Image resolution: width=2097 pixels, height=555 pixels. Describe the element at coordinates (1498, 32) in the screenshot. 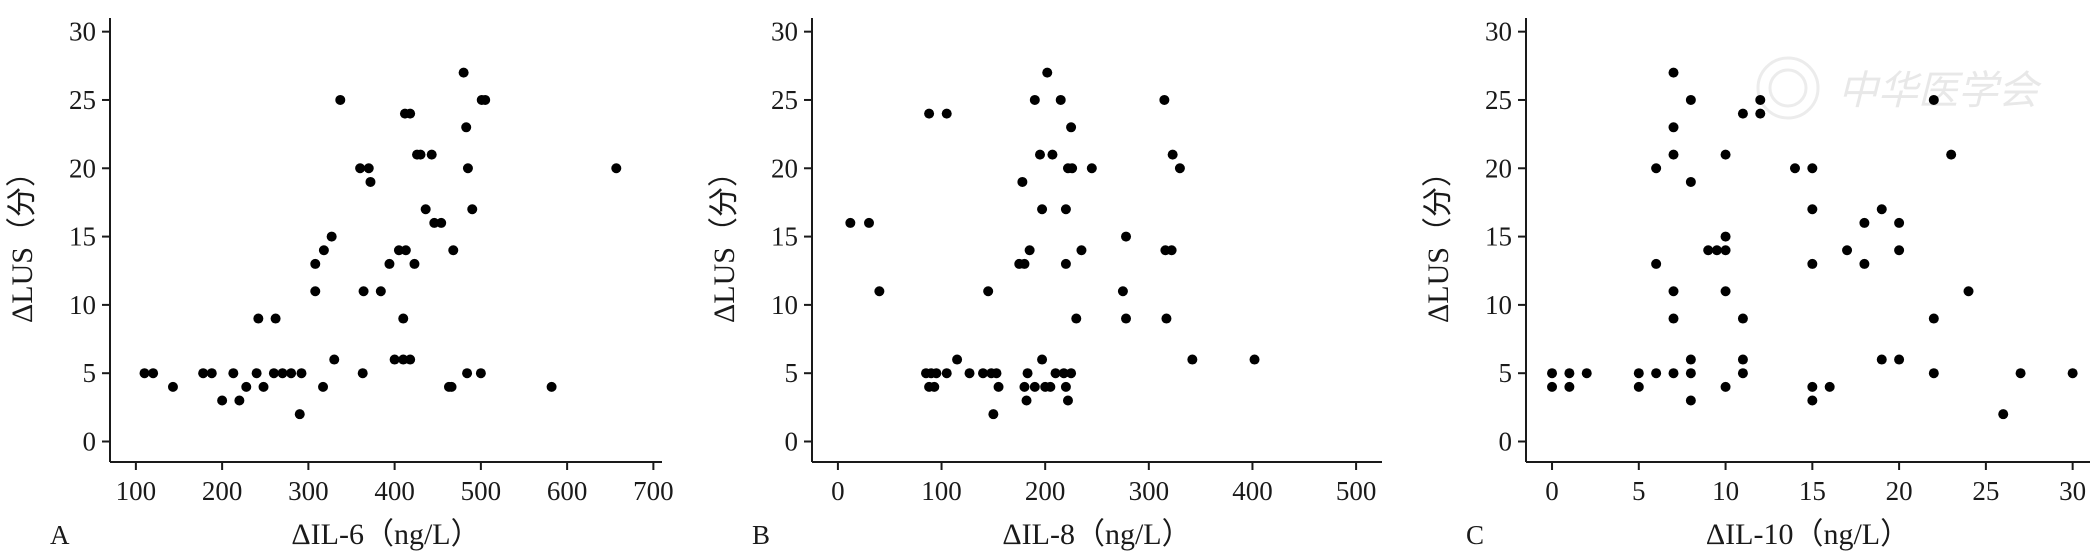

I see `y-tick-label: 30` at that location.